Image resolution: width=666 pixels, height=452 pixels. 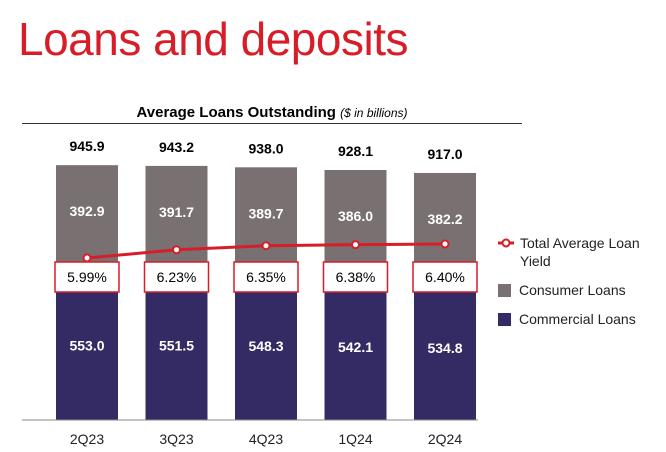 What do you see at coordinates (444, 219) in the screenshot?
I see `label-consumer: 382.2` at bounding box center [444, 219].